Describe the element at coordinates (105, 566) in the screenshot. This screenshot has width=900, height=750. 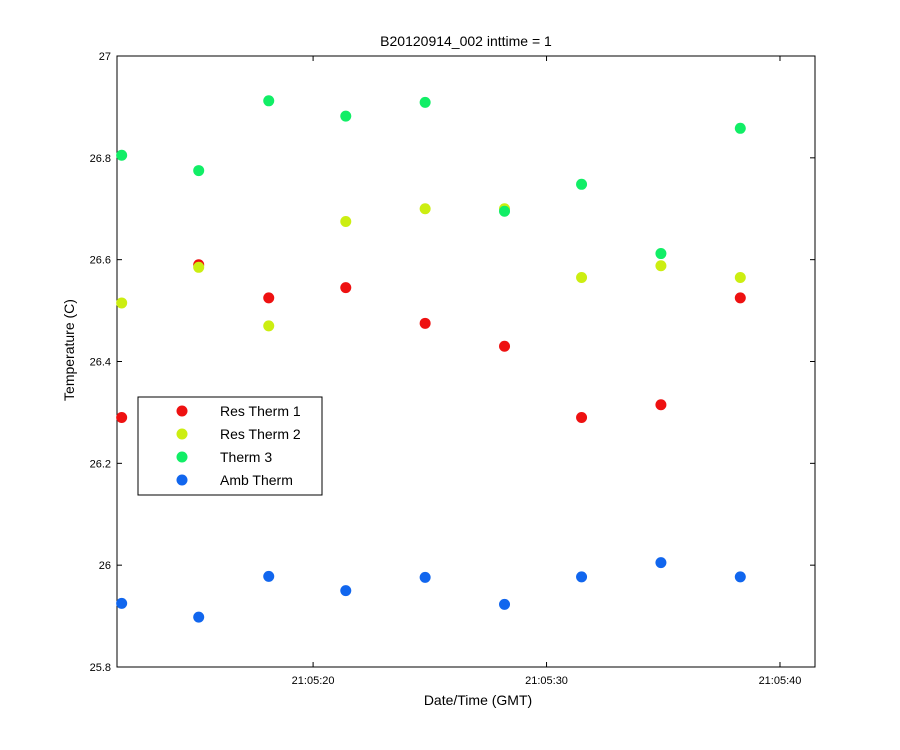
I see `y-tick-label: 26` at that location.